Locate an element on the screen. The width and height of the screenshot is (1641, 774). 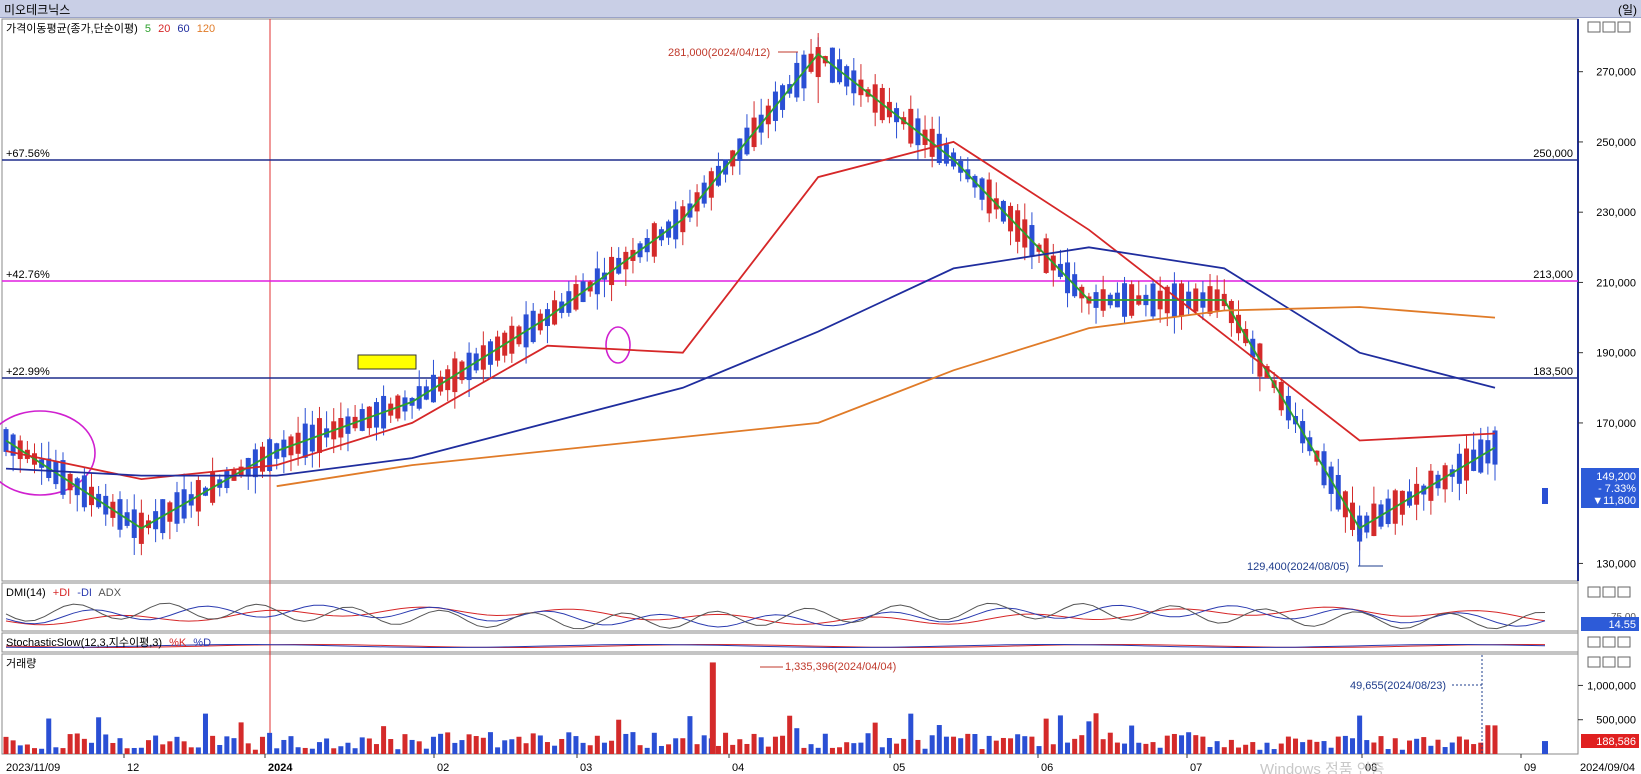
x-tick-label: 12 is located at coordinates (133, 768).